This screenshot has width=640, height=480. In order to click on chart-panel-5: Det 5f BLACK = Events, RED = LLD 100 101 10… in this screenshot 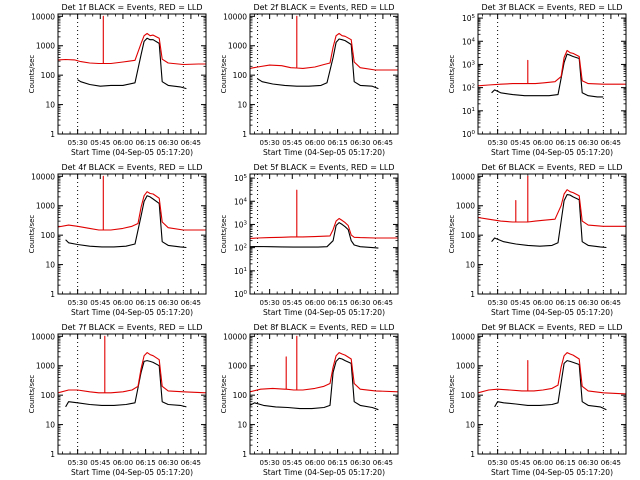, I will do `click(309, 240)`.